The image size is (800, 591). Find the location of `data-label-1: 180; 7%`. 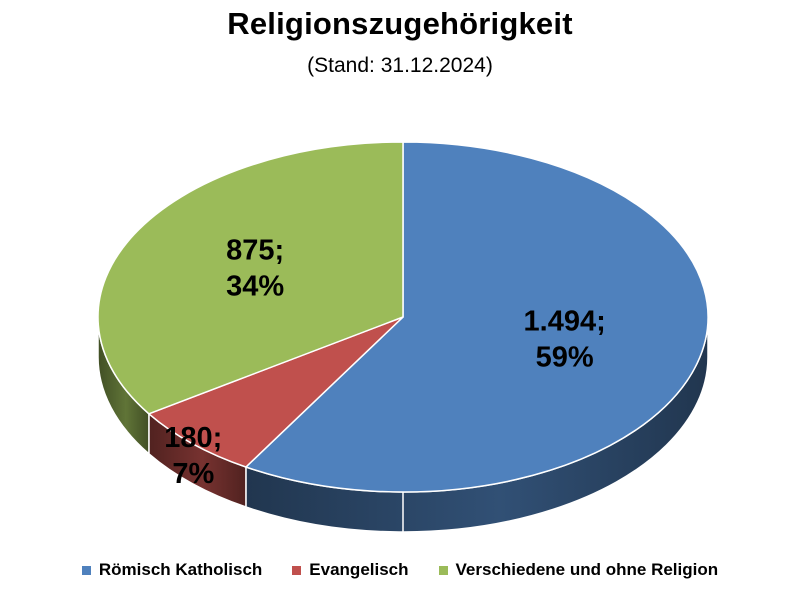

data-label-1: 180; 7% is located at coordinates (193, 456).